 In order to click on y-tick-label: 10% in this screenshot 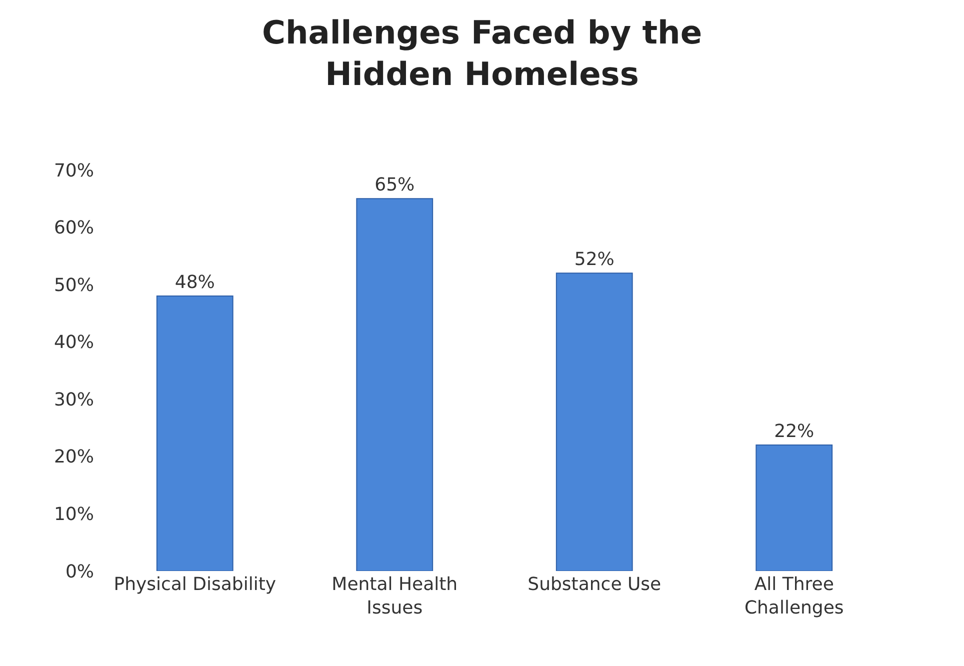, I will do `click(74, 515)`.